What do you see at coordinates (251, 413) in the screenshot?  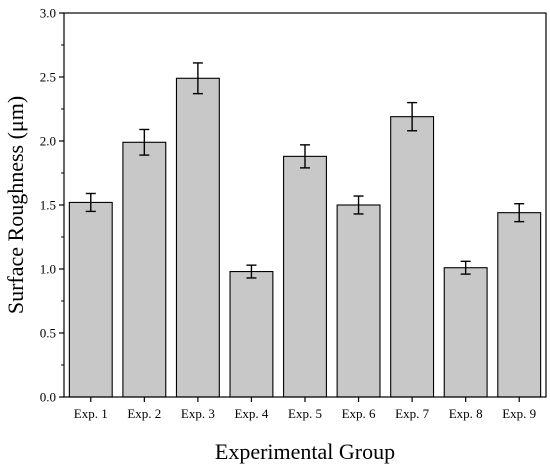 I see `x-tick-label: Exp. 4` at bounding box center [251, 413].